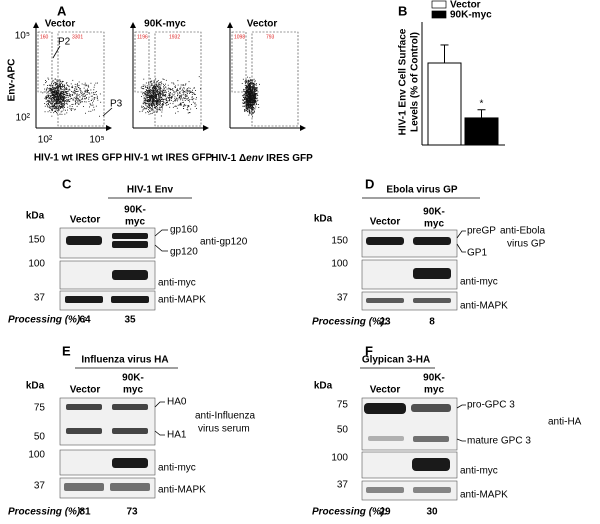  What do you see at coordinates (96, 140) in the screenshot?
I see `x-tick: 10⁵` at bounding box center [96, 140].